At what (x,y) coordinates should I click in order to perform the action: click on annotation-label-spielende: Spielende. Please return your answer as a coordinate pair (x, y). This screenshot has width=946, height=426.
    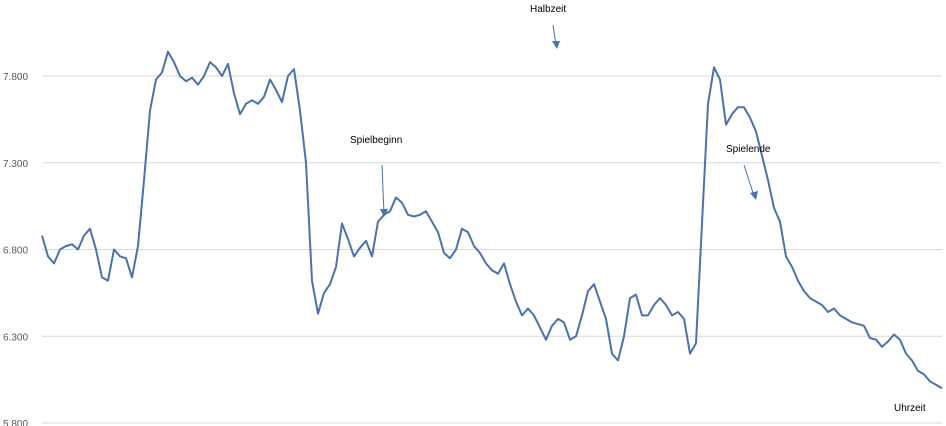
    Looking at the image, I should click on (748, 149).